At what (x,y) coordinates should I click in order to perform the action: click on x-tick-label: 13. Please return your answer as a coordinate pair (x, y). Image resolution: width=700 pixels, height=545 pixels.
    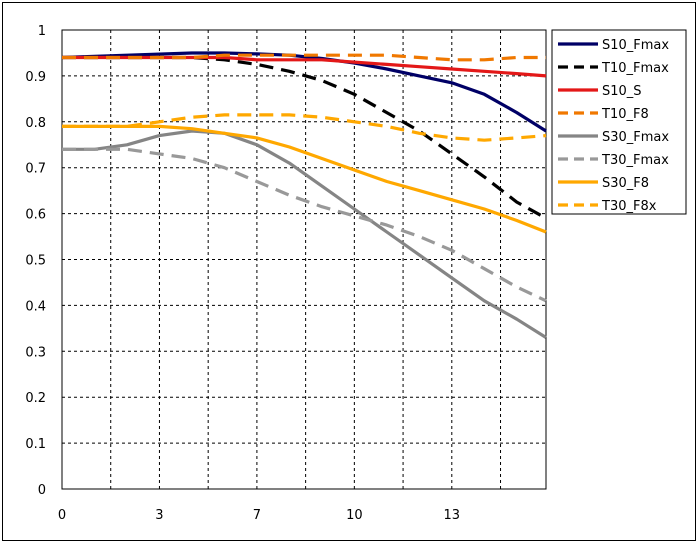
    Looking at the image, I should click on (452, 515).